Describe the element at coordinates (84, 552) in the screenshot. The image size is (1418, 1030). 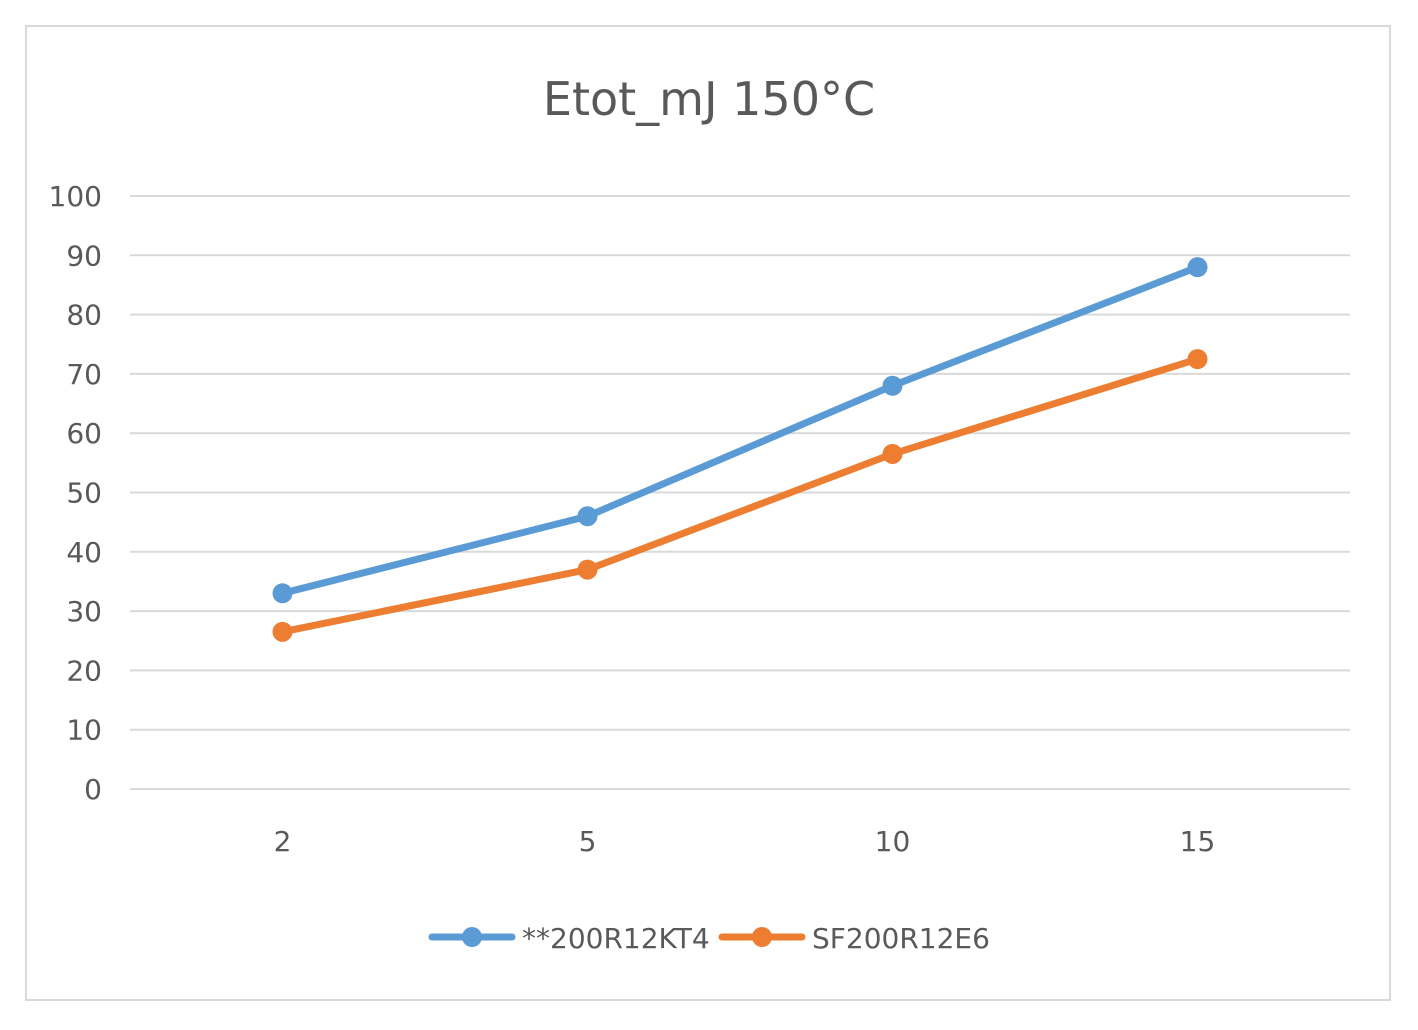
I see `y-tick-label: 40` at that location.